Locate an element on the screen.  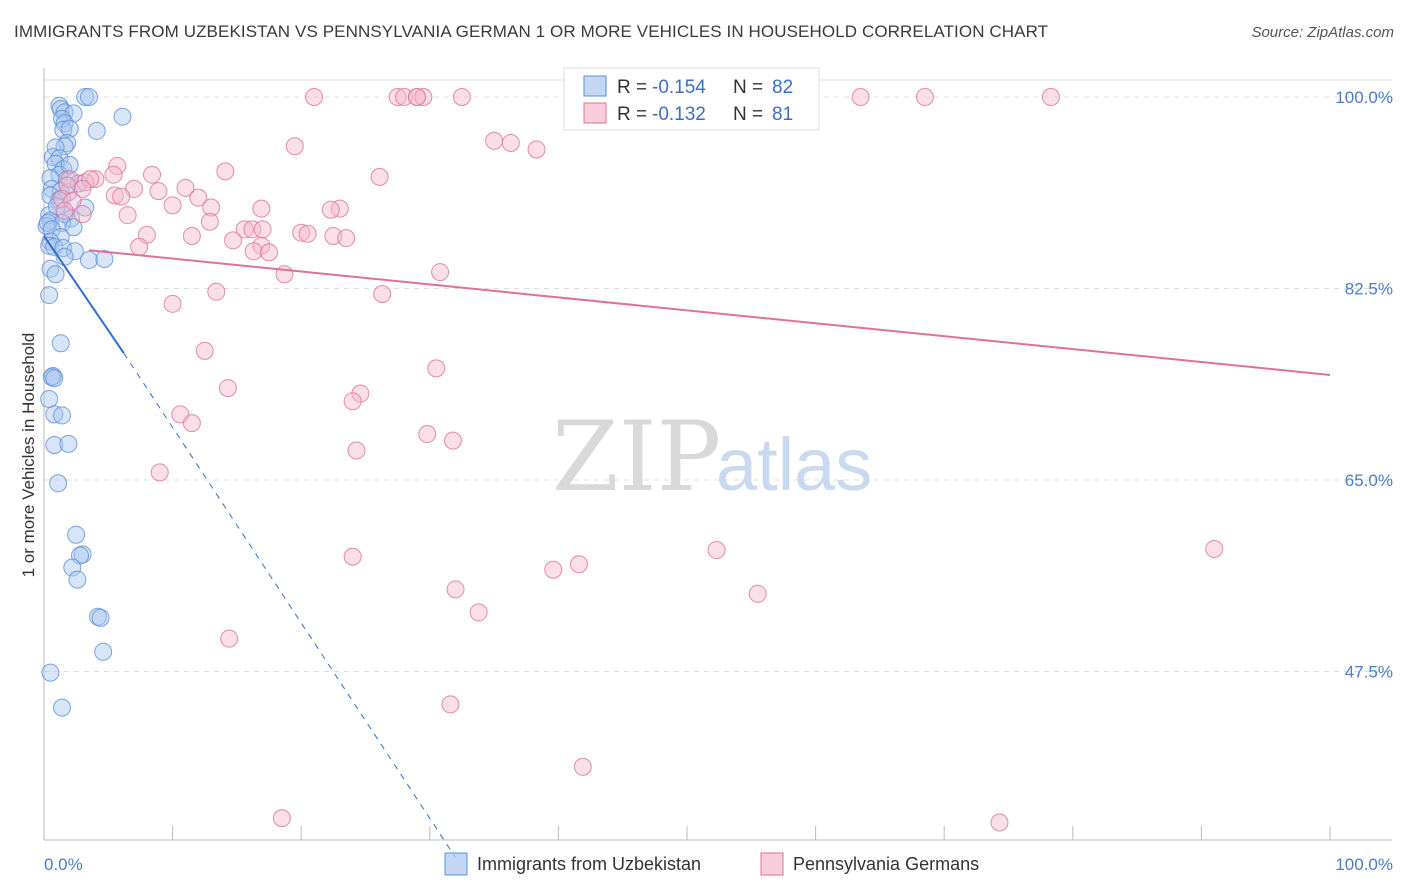
watermark: ZIP atlas is located at coordinates (712, 457).